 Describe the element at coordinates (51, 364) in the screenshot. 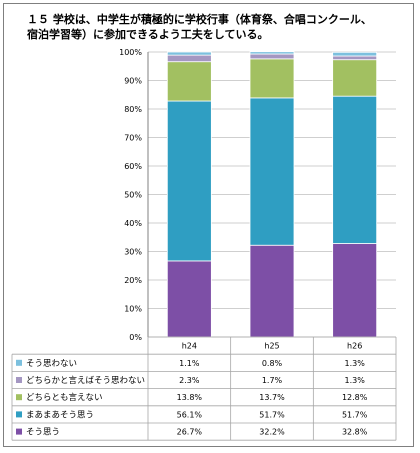

I see `legend-entry: そう思わない` at that location.